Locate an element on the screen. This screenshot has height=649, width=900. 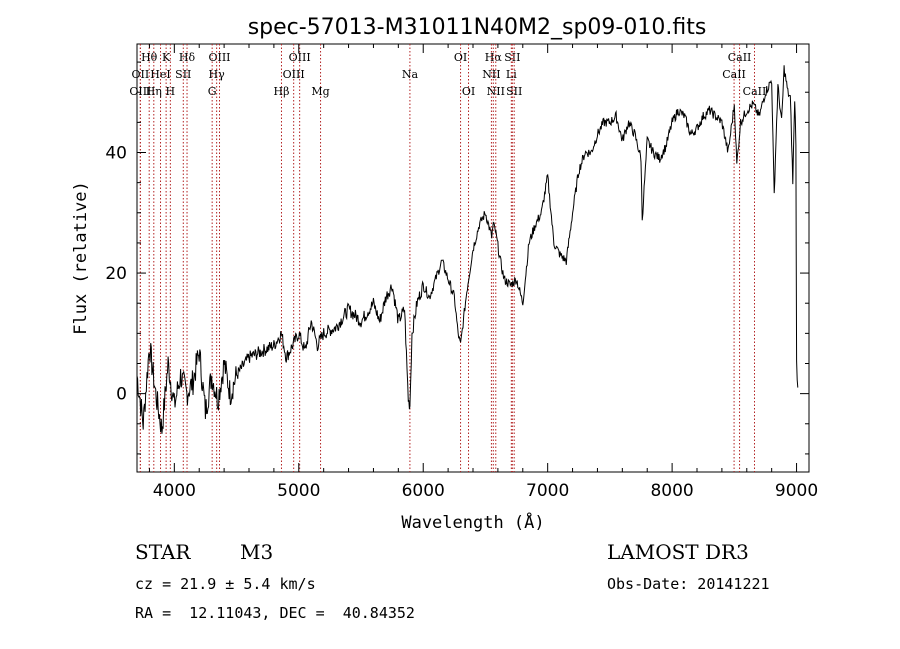
coordinates: RA = 12.11043, DEC = 40.84352 is located at coordinates (275, 613).